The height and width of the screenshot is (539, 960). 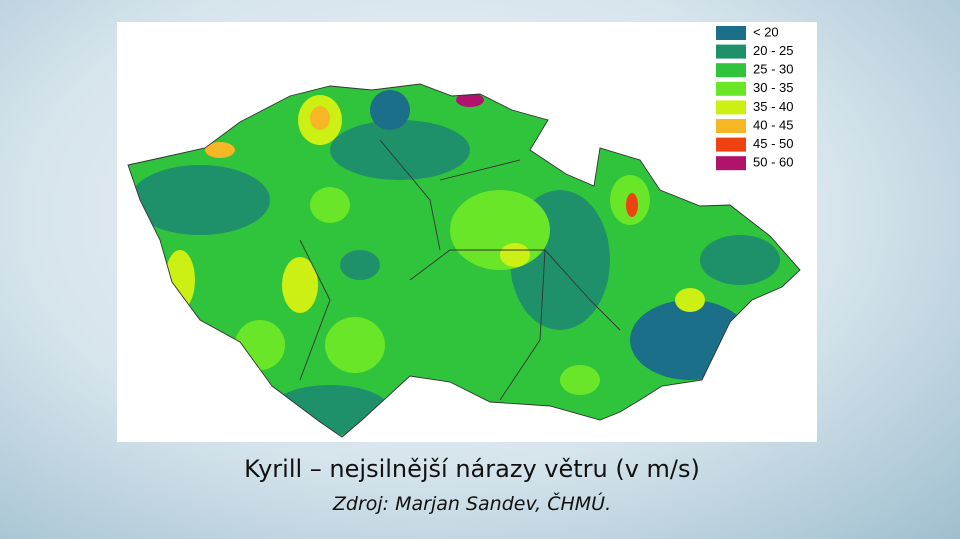 I want to click on legend-label: 50 - 60, so click(x=773, y=162).